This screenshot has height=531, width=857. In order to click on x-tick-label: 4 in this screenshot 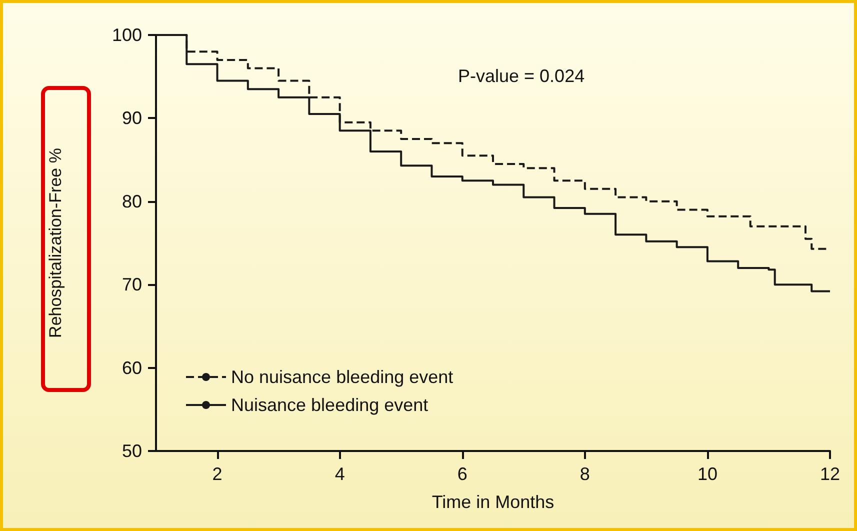, I will do `click(339, 474)`.